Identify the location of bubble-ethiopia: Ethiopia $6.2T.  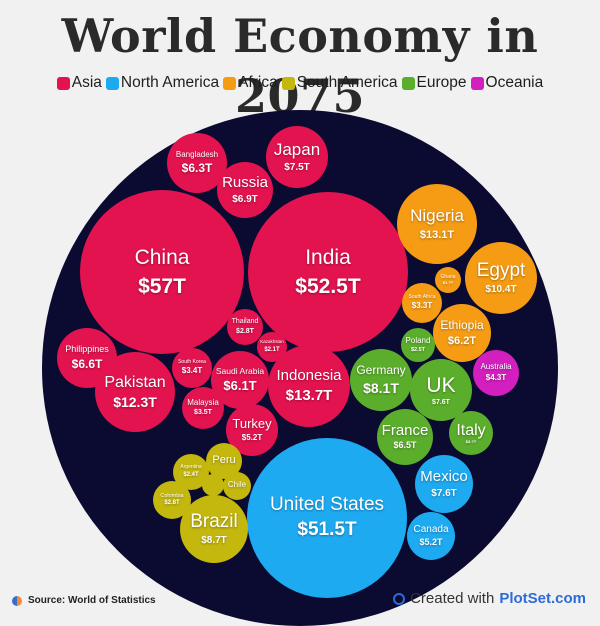
(462, 333).